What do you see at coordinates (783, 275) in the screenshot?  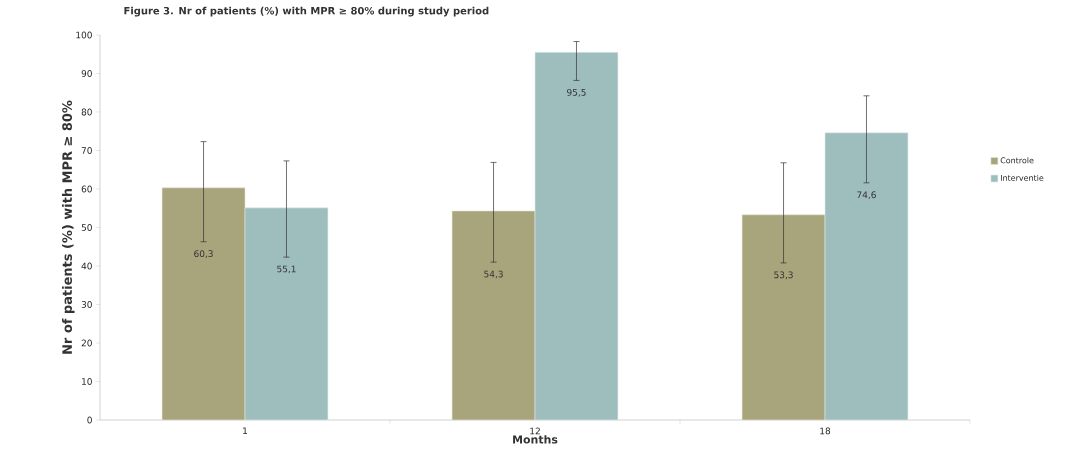 I see `data-label: 53,3` at bounding box center [783, 275].